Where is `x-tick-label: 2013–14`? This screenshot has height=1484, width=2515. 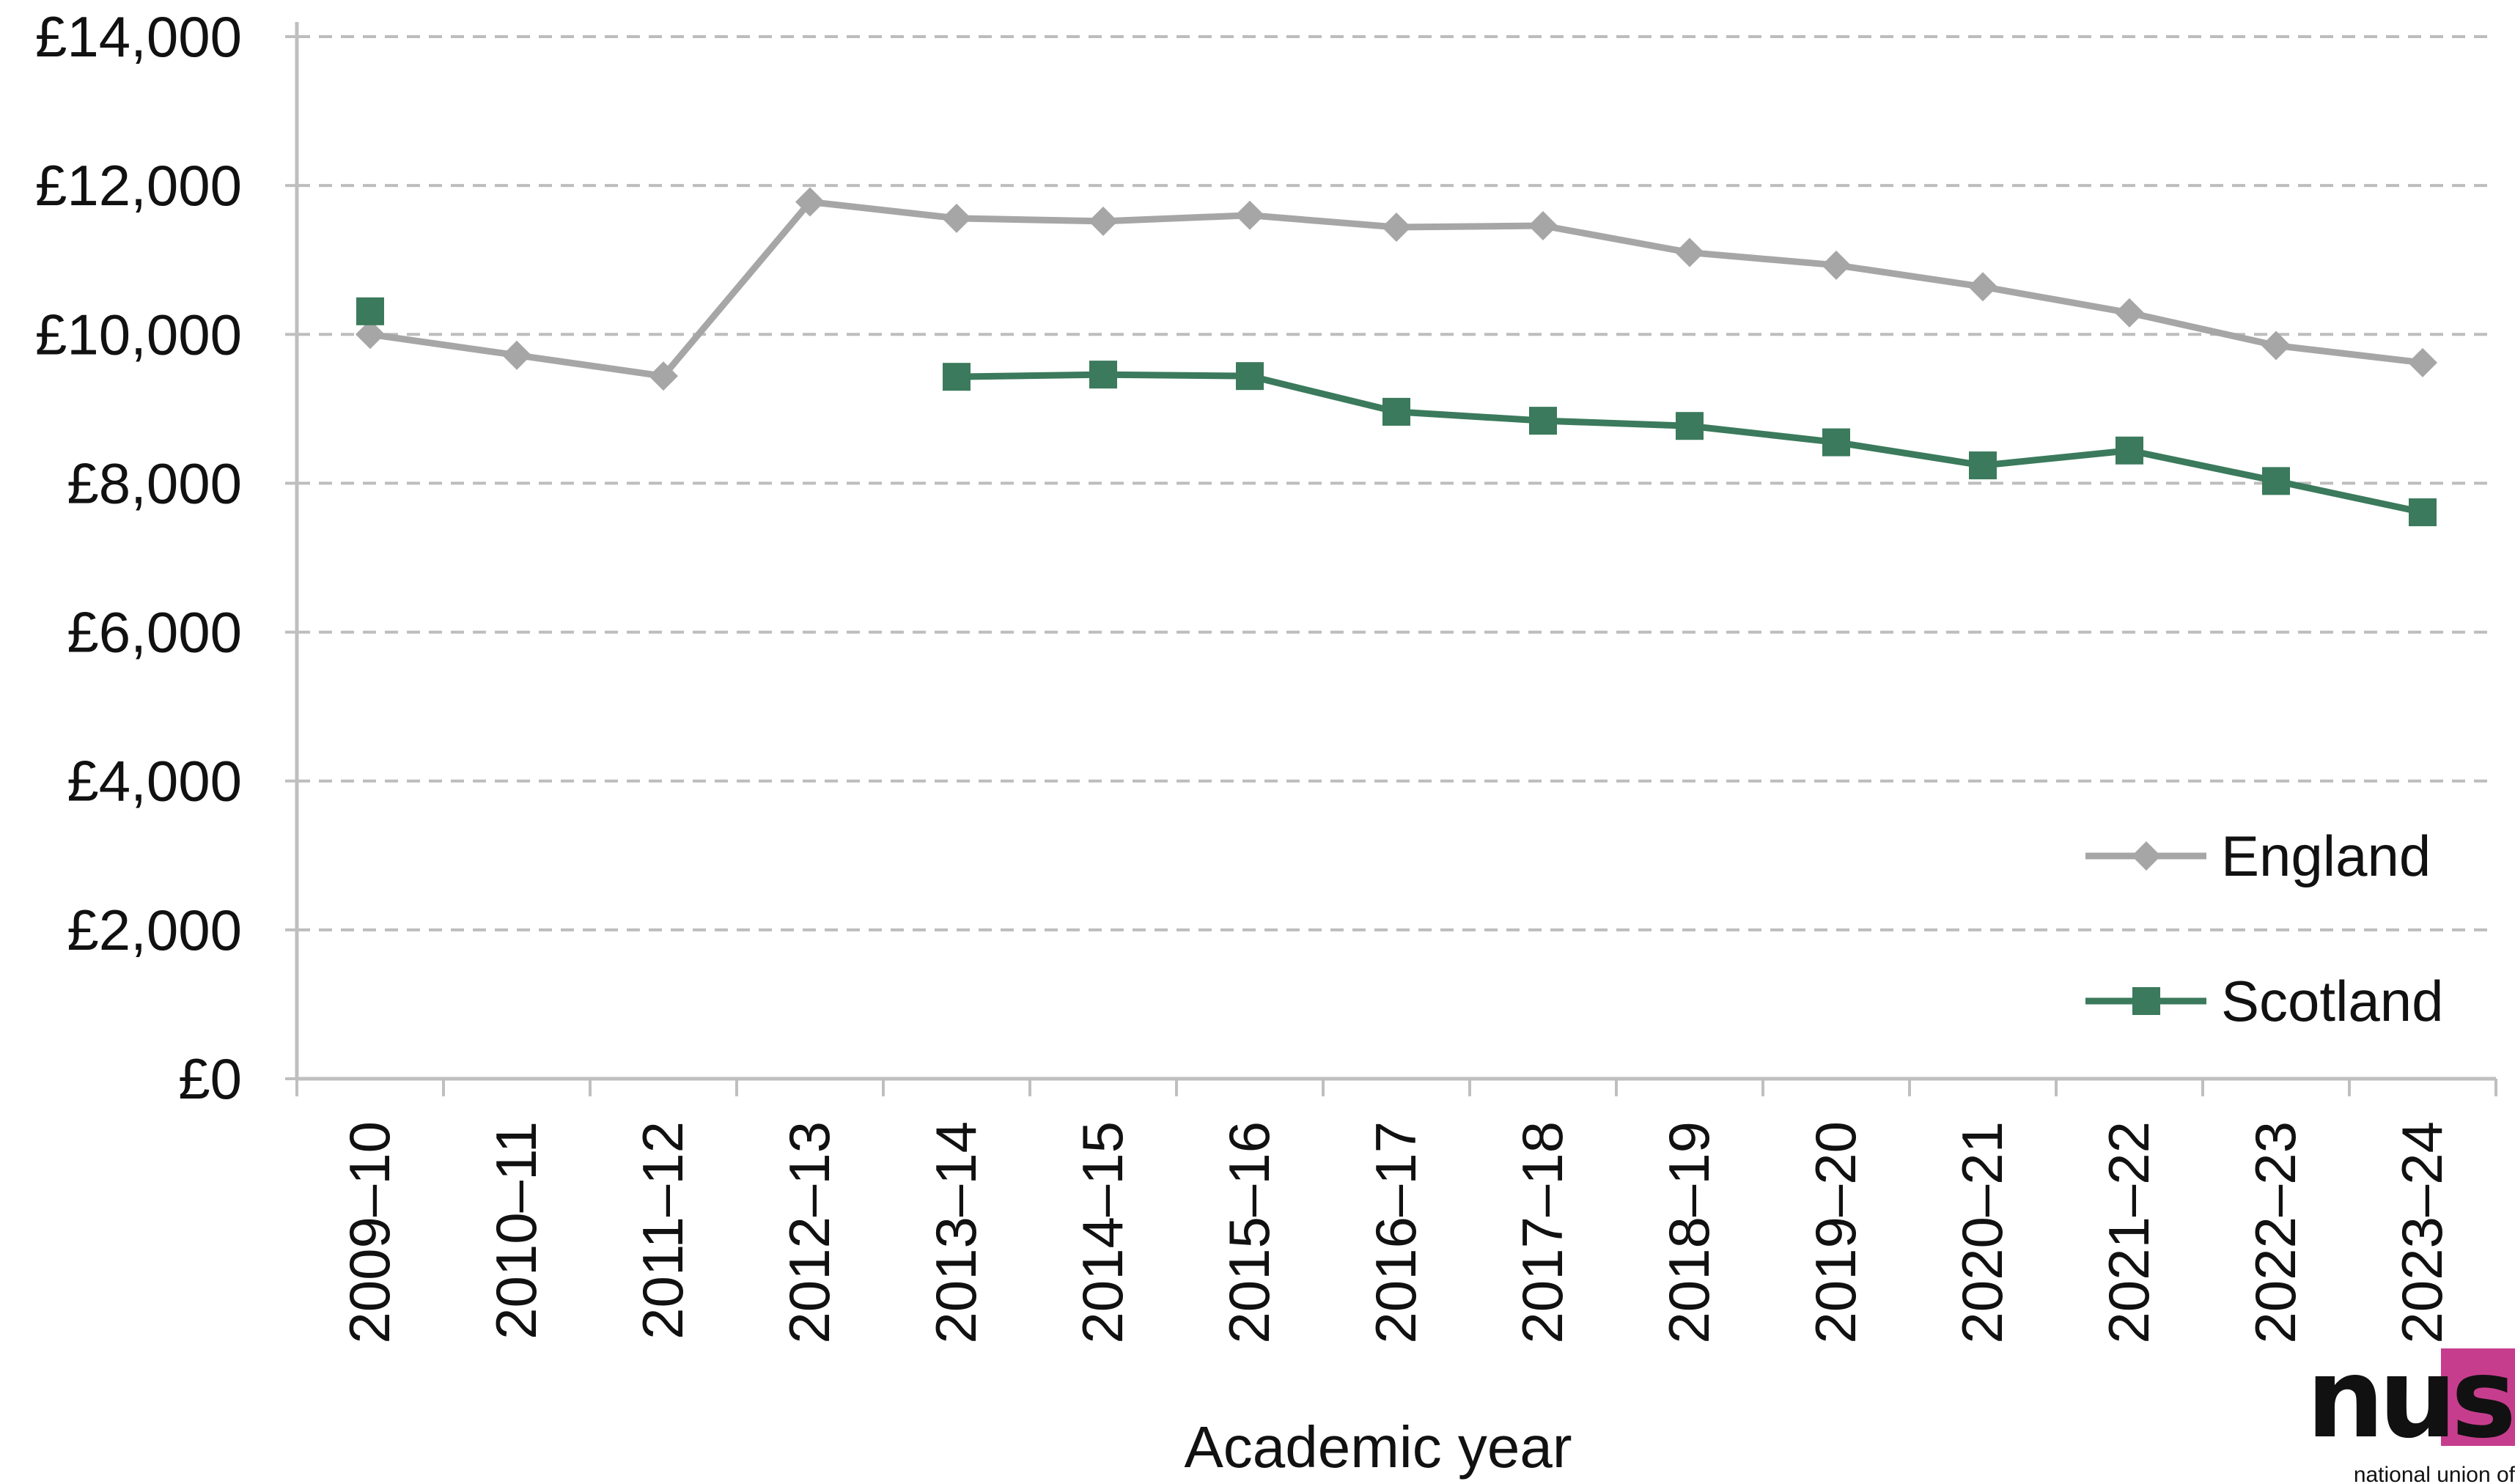
x-tick-label: 2013–14 is located at coordinates (956, 1233).